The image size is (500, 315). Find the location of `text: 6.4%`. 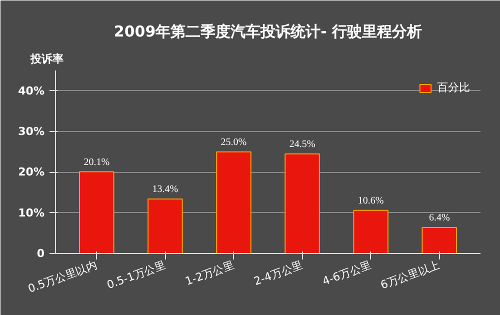

text: 6.4% is located at coordinates (439, 218).